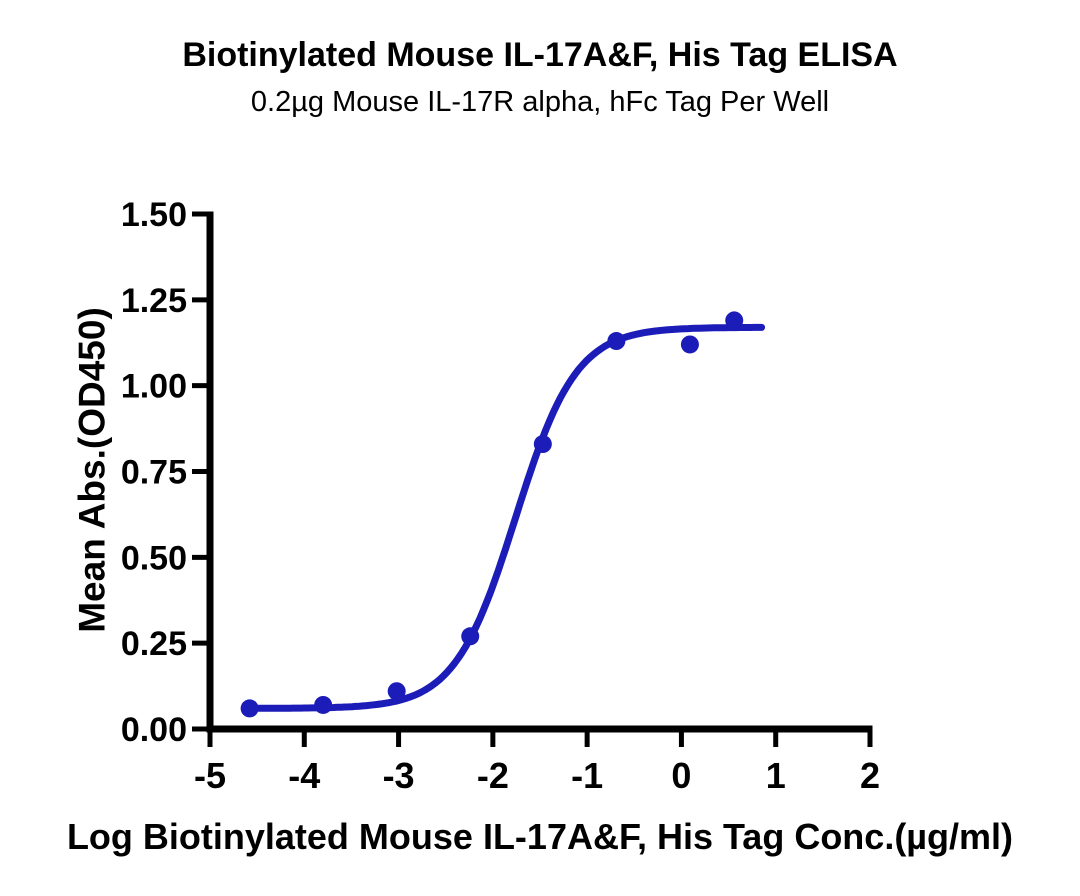 This screenshot has width=1080, height=896. Describe the element at coordinates (304, 775) in the screenshot. I see `x-tick-label: -4` at that location.